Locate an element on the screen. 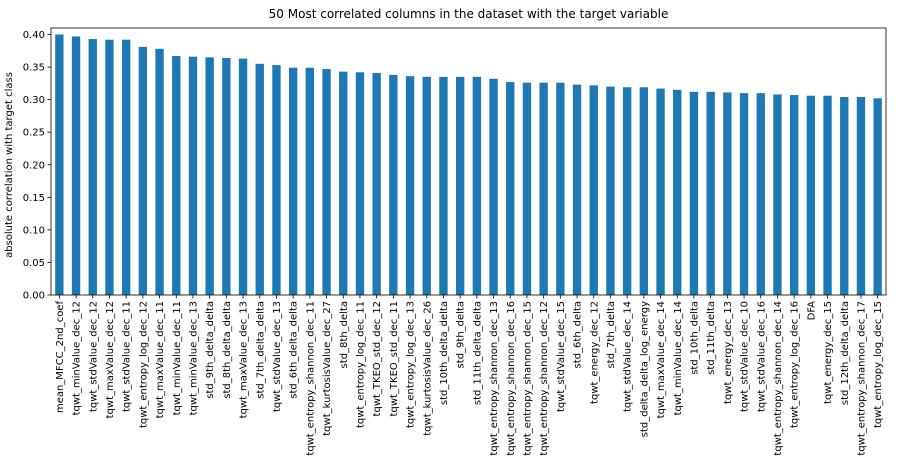 The image size is (898, 463). x-tick-label: tqwt_stdValue_dec_12 is located at coordinates (93, 356).